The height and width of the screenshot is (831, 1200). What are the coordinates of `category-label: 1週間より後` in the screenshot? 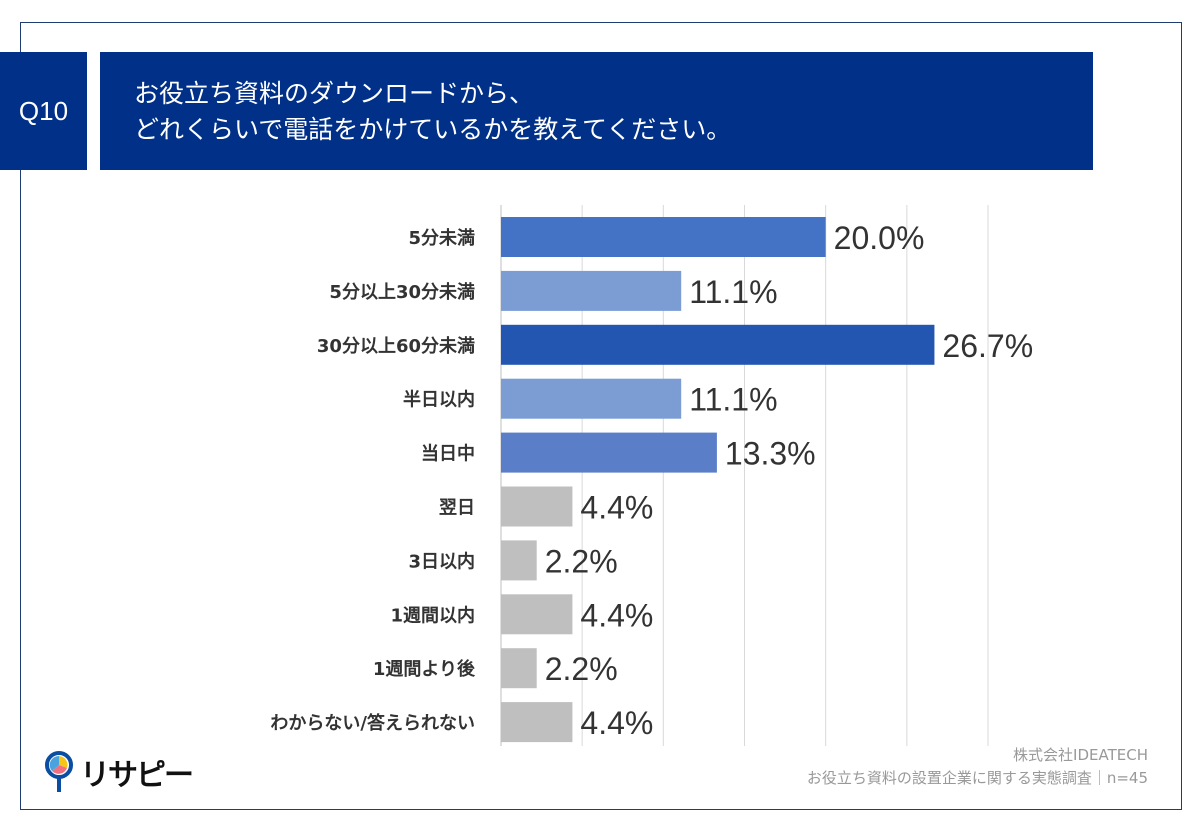 It's located at (424, 669).